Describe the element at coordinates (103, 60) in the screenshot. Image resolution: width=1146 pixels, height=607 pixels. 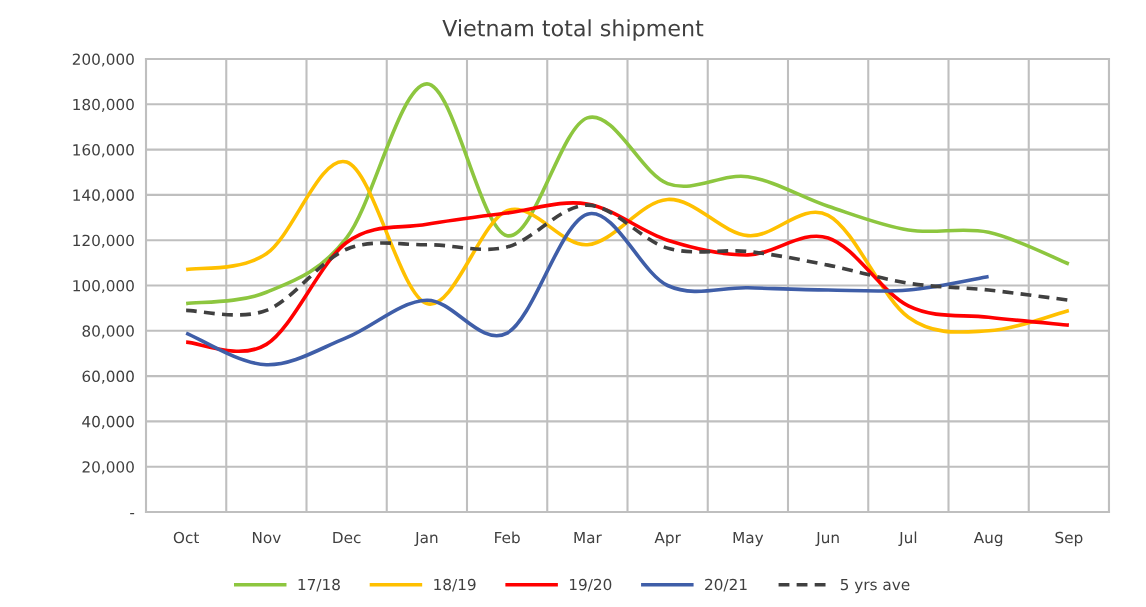
I see `y-tick-label: 200,000` at that location.